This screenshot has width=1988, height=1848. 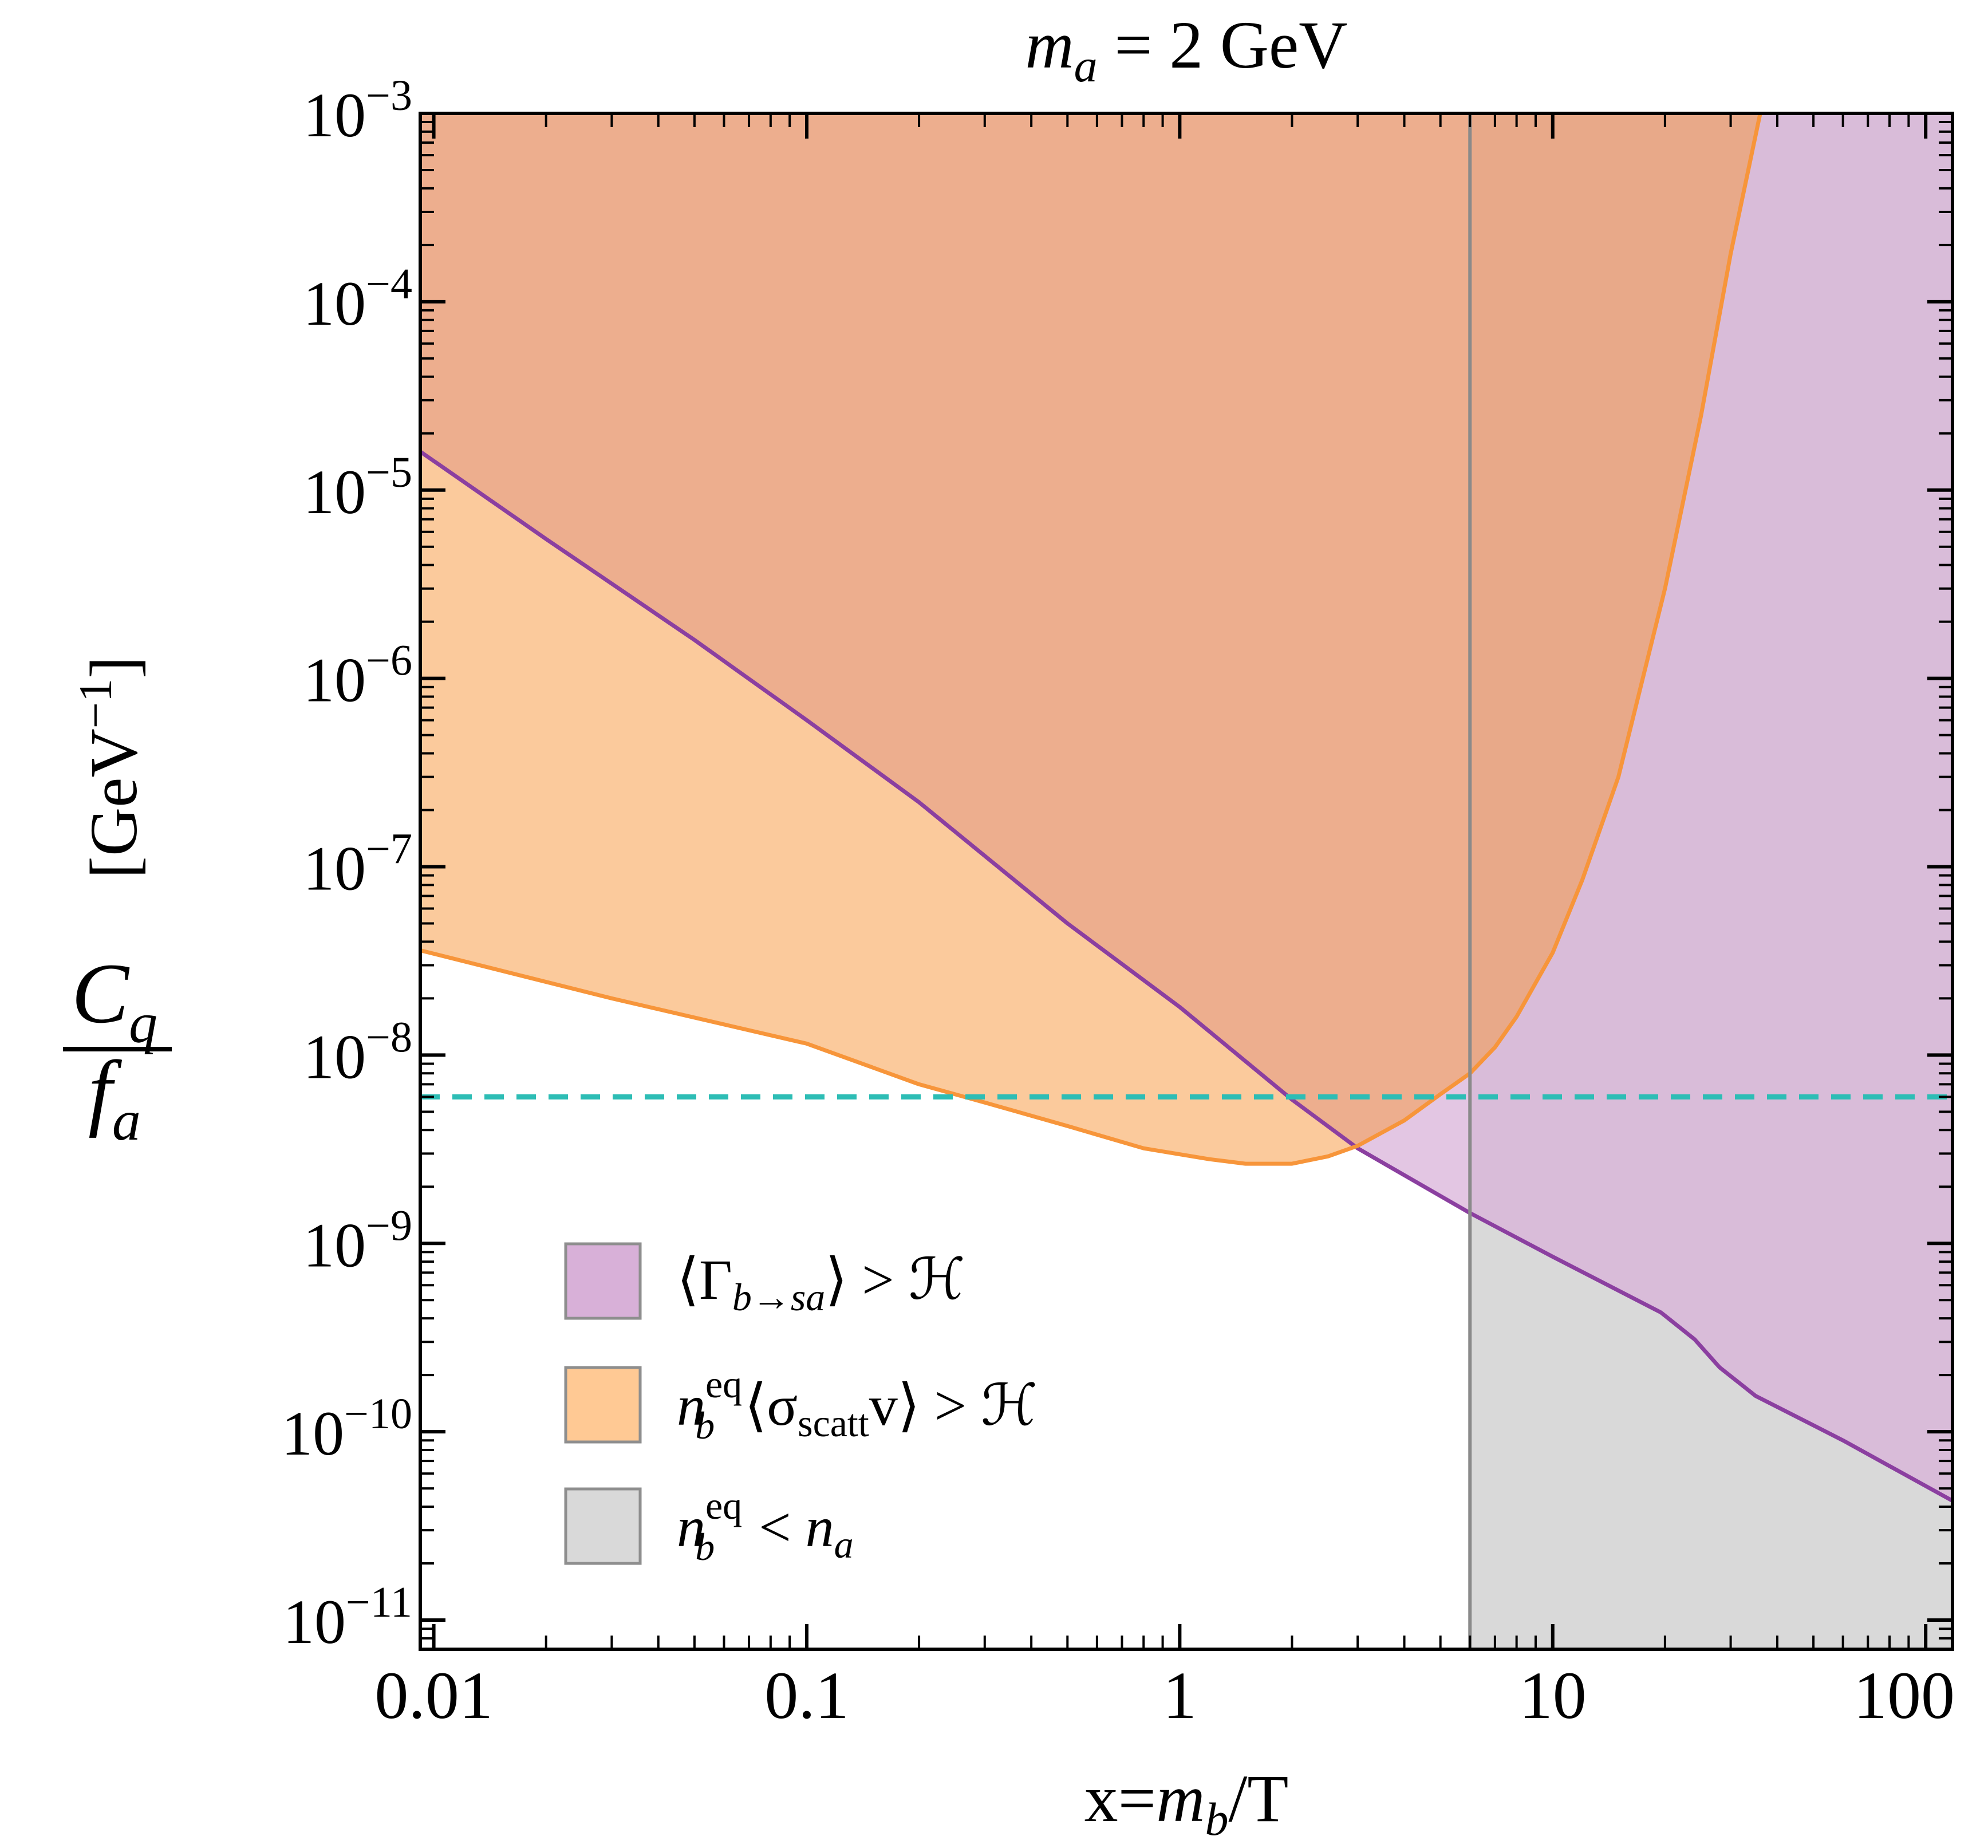 I want to click on y-tick-label: 10⁻⁶, so click(x=357, y=676).